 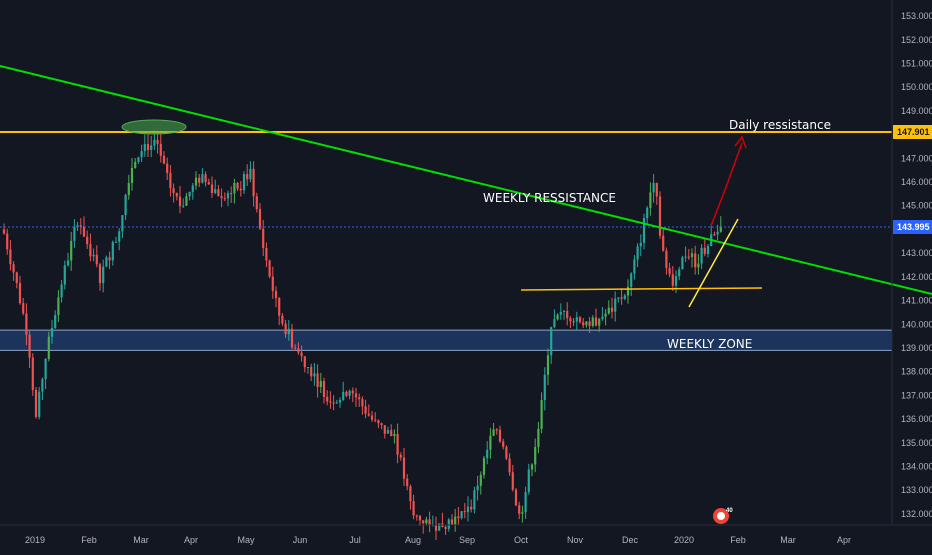 I want to click on price-tick-label: 132.000, so click(x=916, y=514).